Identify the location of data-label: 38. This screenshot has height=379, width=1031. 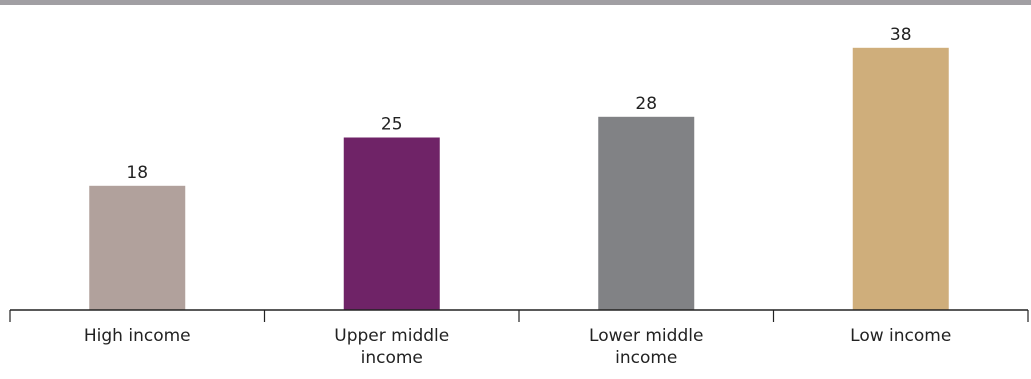
(901, 35).